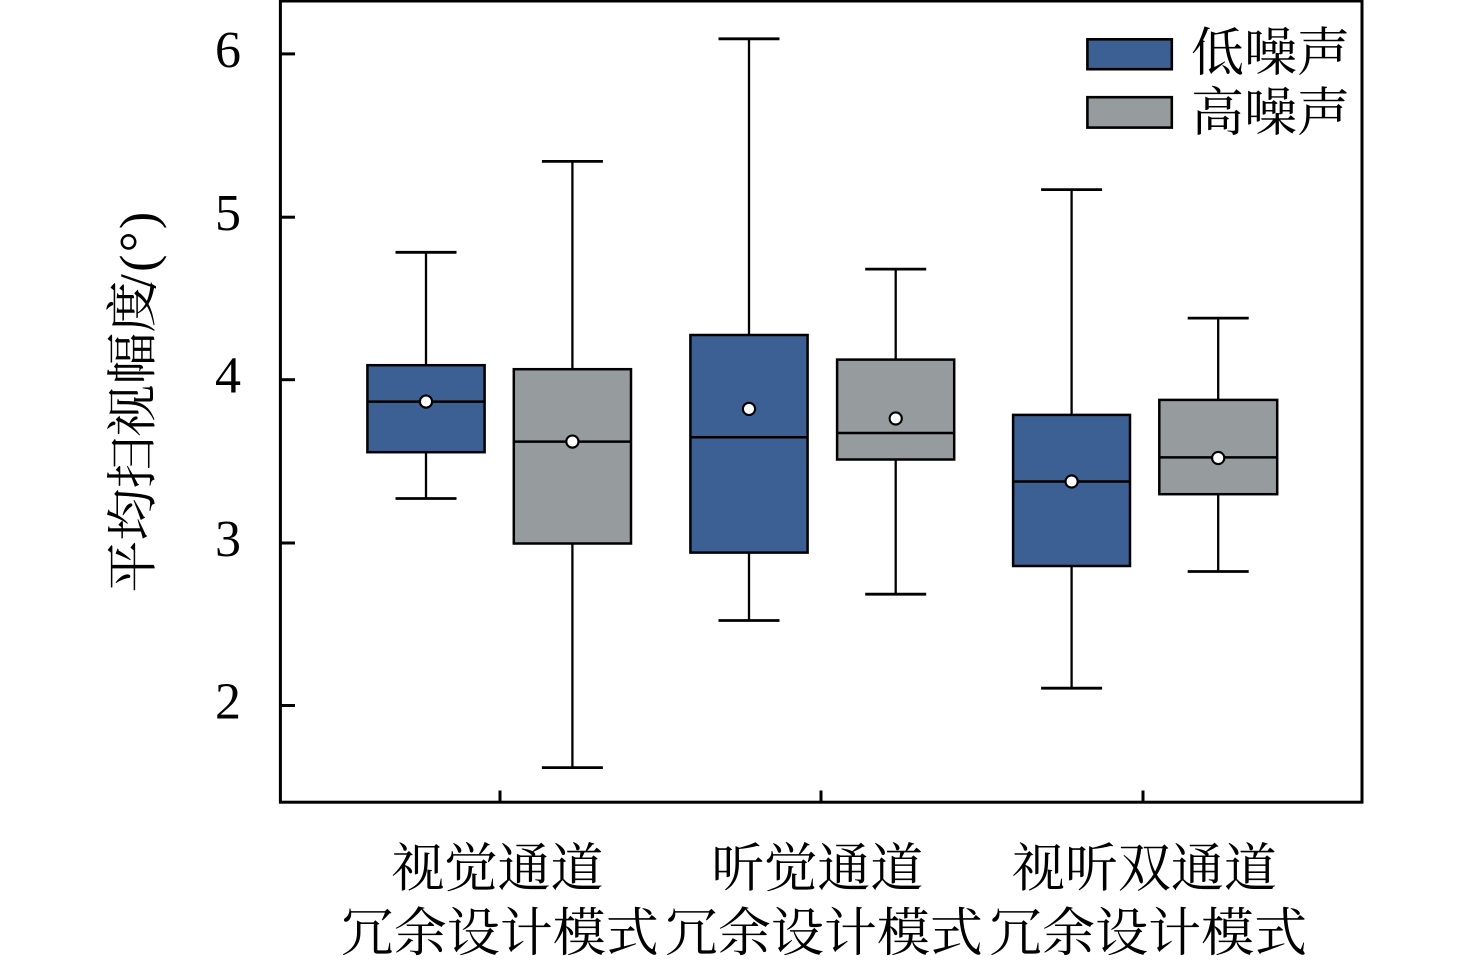  Describe the element at coordinates (228, 213) in the screenshot. I see `svg-text: 5` at that location.